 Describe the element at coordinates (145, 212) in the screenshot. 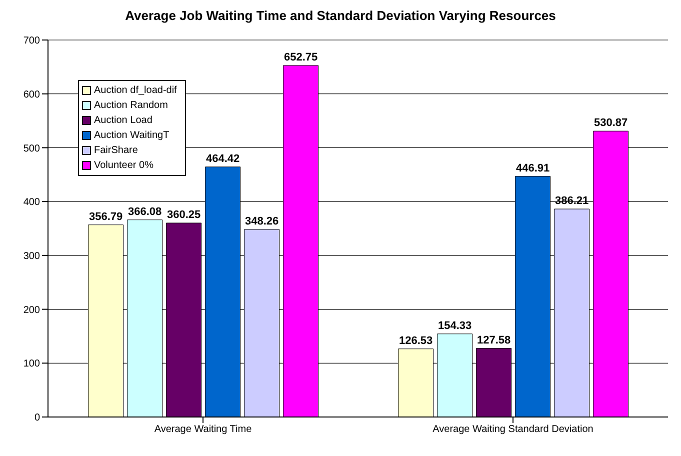

I see `data-label: 366.08` at that location.